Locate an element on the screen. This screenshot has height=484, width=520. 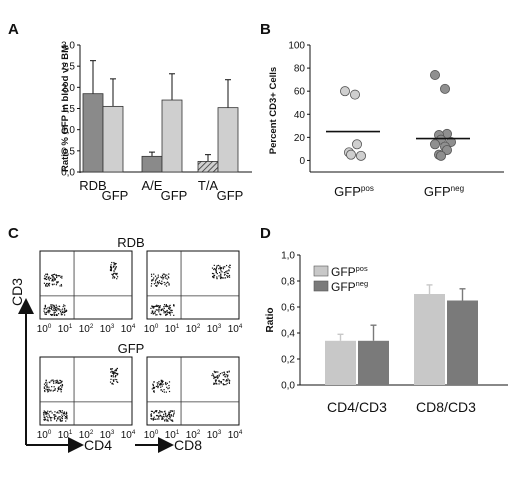
legend-swatch is located at coordinates (321, 271).